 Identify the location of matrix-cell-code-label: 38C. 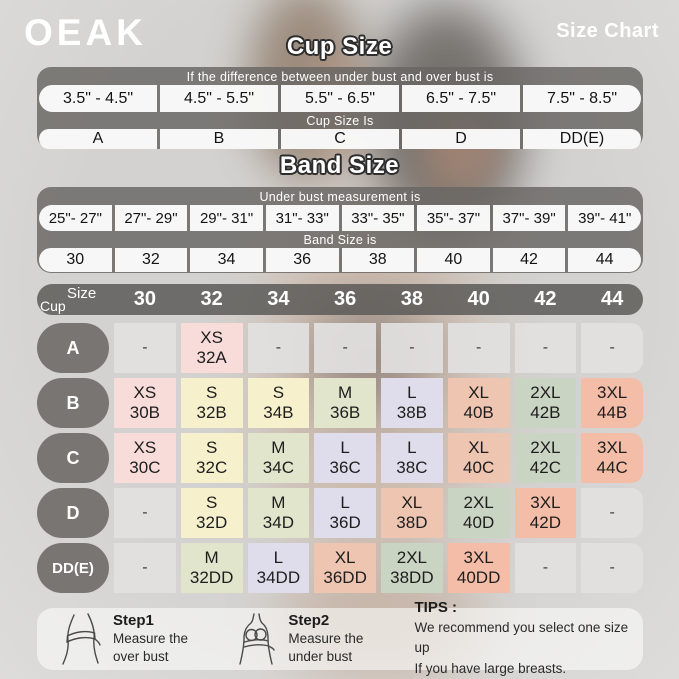
(412, 467).